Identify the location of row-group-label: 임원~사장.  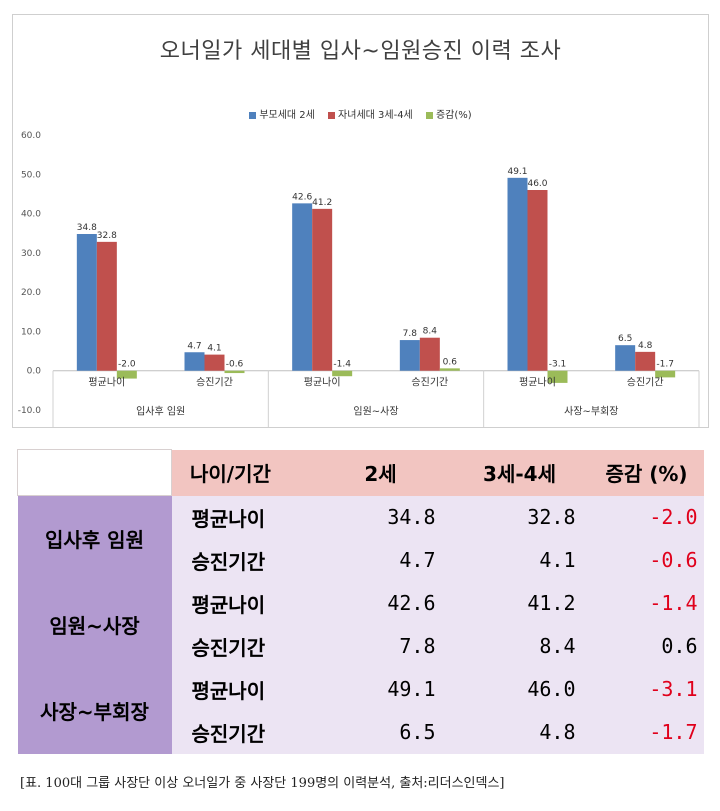
(94, 624).